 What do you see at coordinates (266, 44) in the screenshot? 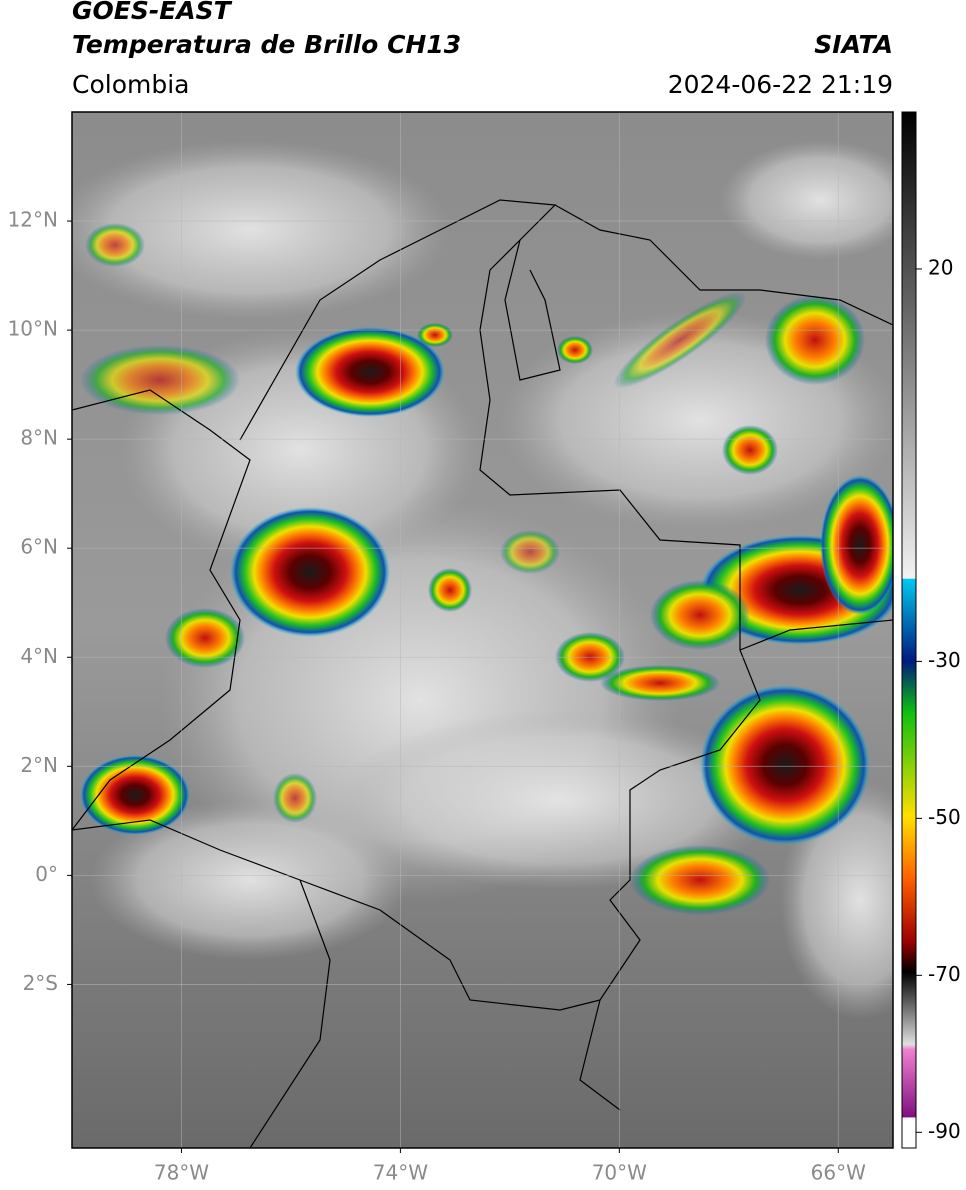
I see `subtitle: Temperatura de Brillo CH13` at bounding box center [266, 44].